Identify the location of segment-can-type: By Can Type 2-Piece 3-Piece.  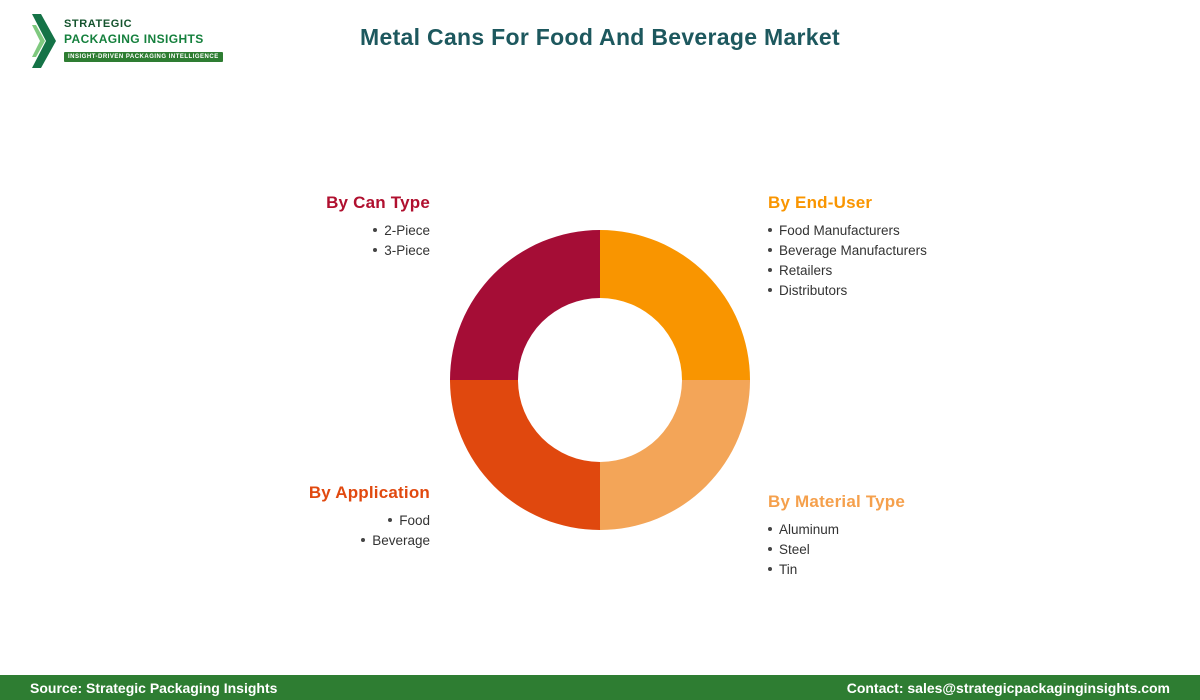
(320, 227).